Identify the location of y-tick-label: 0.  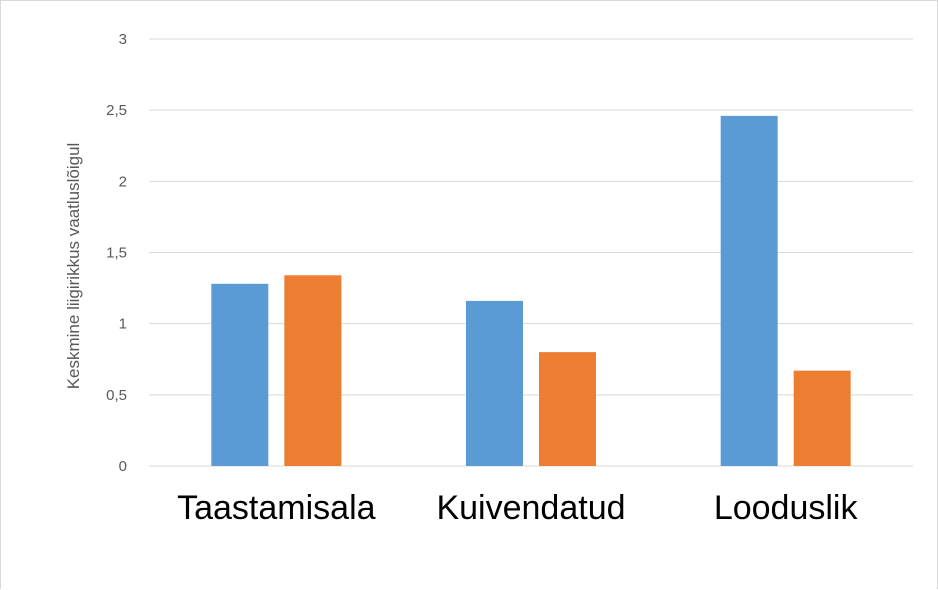
(123, 466).